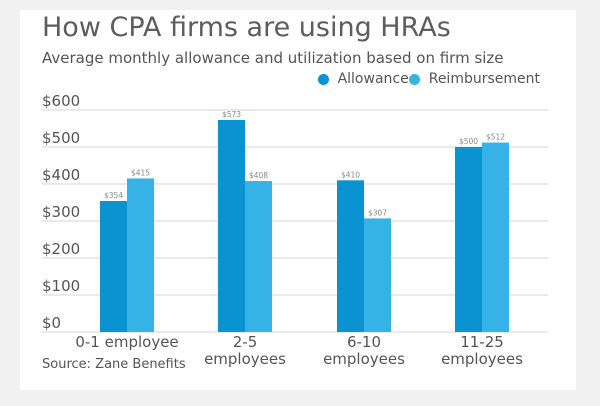 The height and width of the screenshot is (406, 600). Describe the element at coordinates (377, 212) in the screenshot. I see `data-label: $307` at that location.